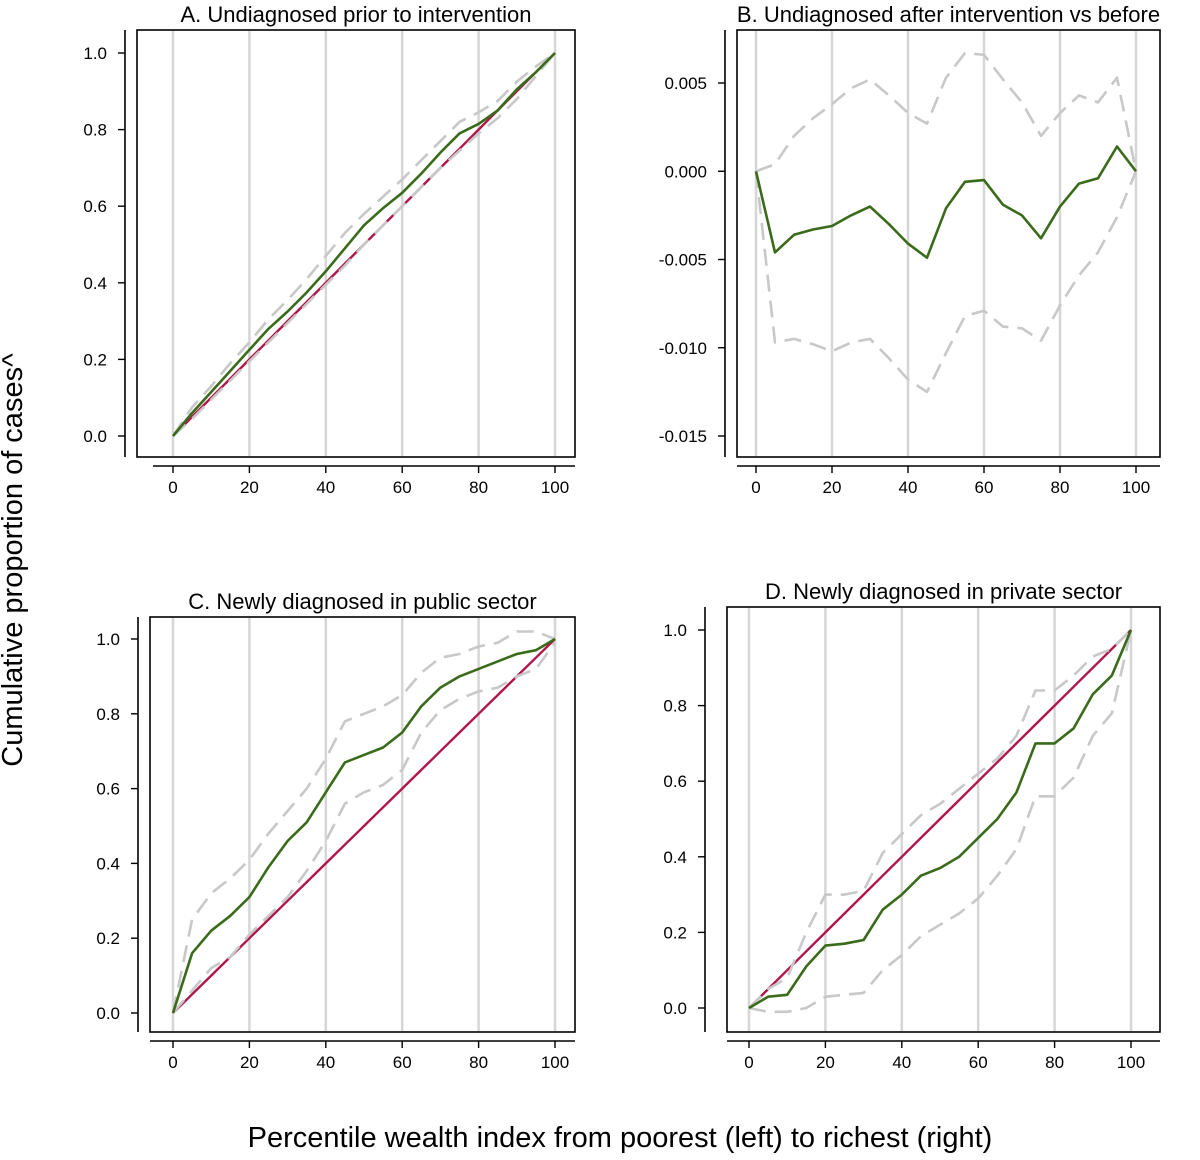 The height and width of the screenshot is (1160, 1200). Describe the element at coordinates (108, 789) in the screenshot. I see `y-tick-label-c-3: 0.6` at that location.